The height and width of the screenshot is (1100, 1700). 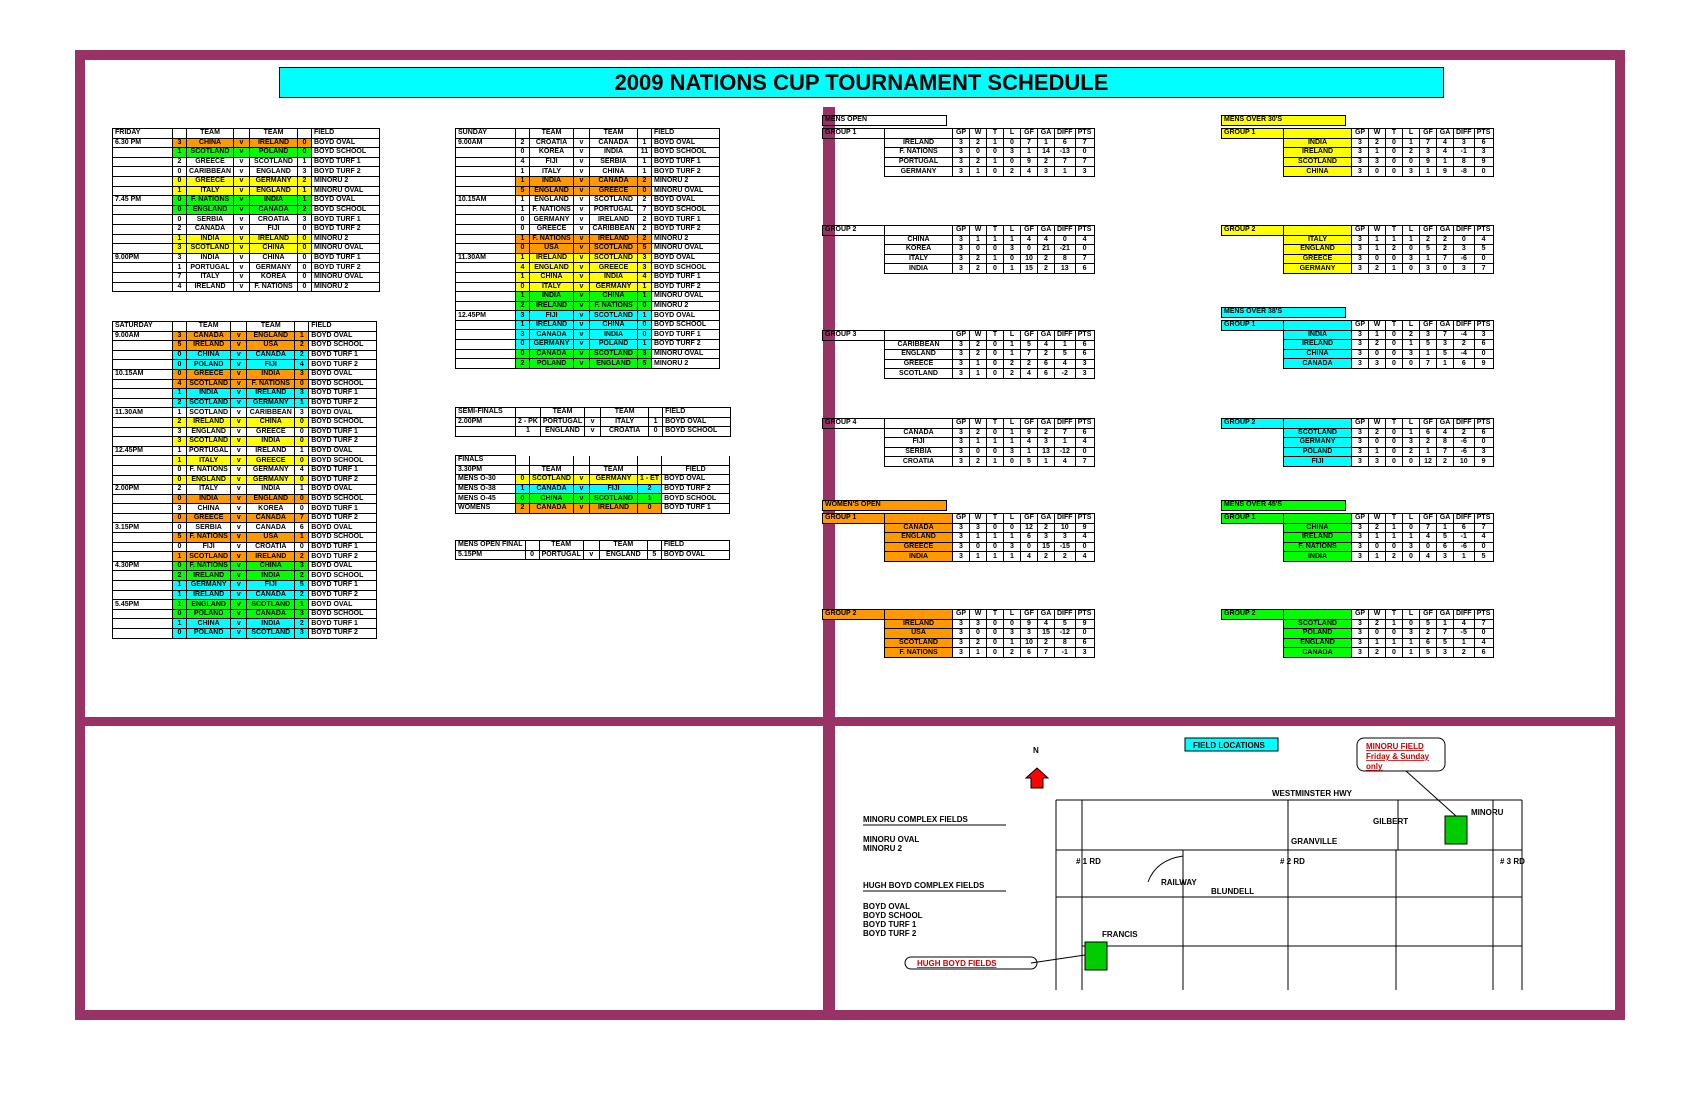 What do you see at coordinates (685, 287) in the screenshot?
I see `match-cell: BOYD TURF 2` at bounding box center [685, 287].